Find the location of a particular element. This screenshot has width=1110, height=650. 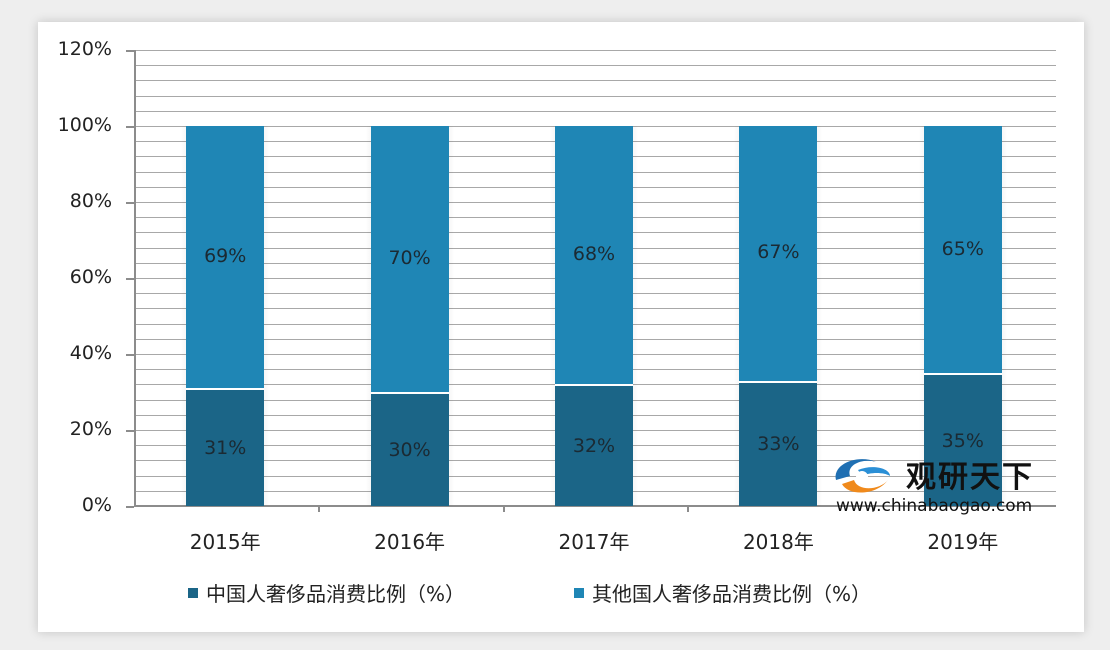

watermark: 观研天下 www.chinabaogao.com is located at coordinates (948, 485).